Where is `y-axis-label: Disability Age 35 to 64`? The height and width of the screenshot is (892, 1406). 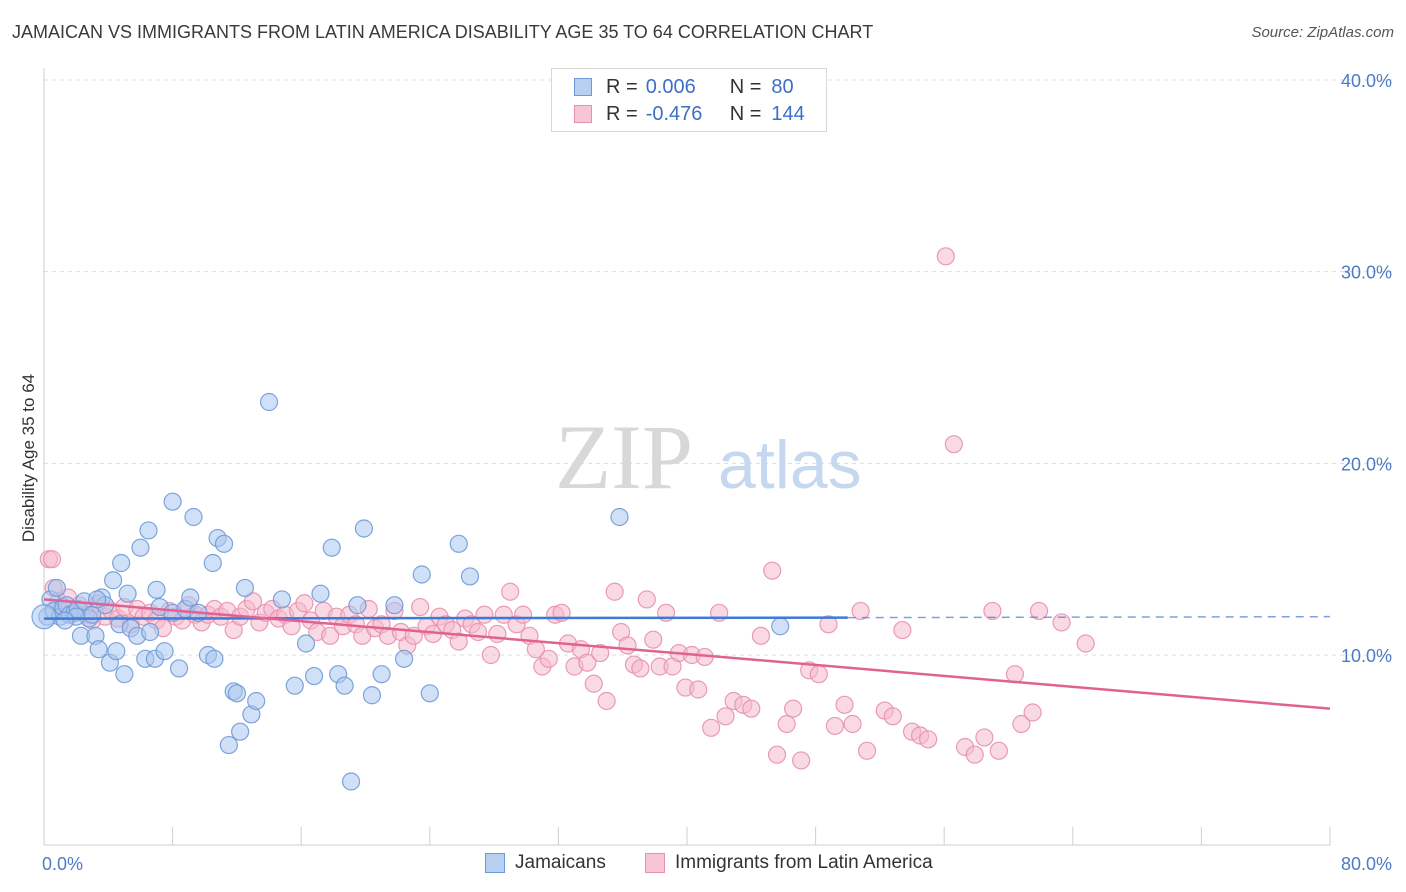
y-axis-label: Disability Age 35 to 64 is located at coordinates (28, 458).